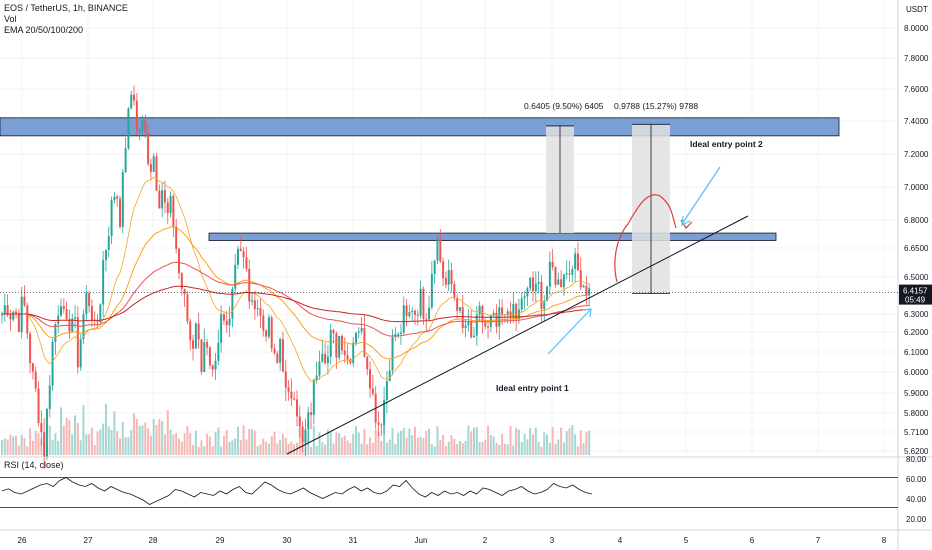 The height and width of the screenshot is (550, 932). I want to click on time-tick-label: 4, so click(620, 540).